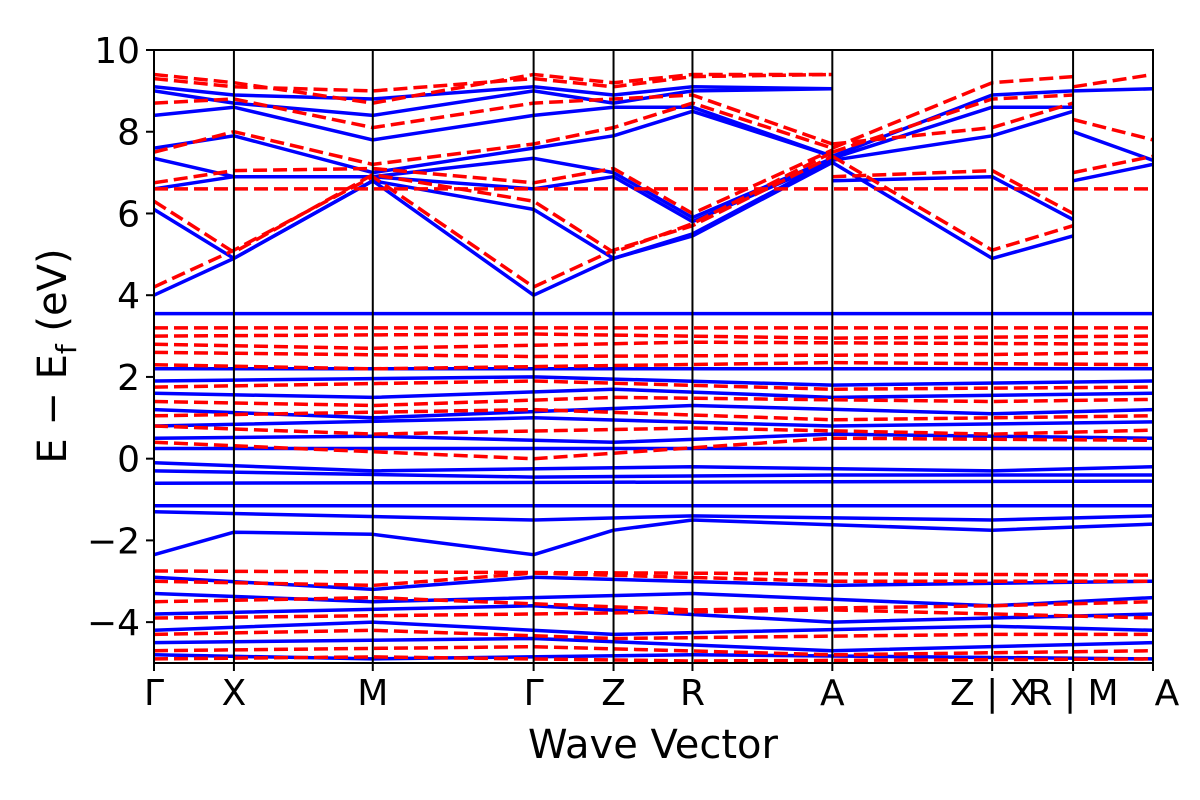  Describe the element at coordinates (66, 348) in the screenshot. I see `y-axis-label-subscript: f` at that location.